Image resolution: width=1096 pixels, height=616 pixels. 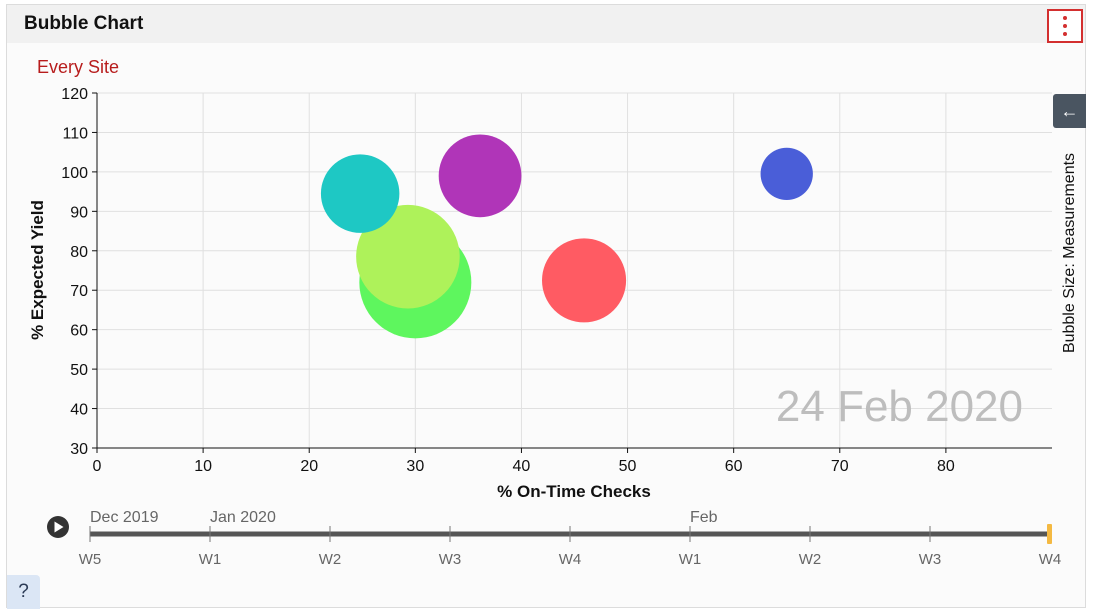 I want to click on y-tick-label: 90, so click(x=79, y=212).